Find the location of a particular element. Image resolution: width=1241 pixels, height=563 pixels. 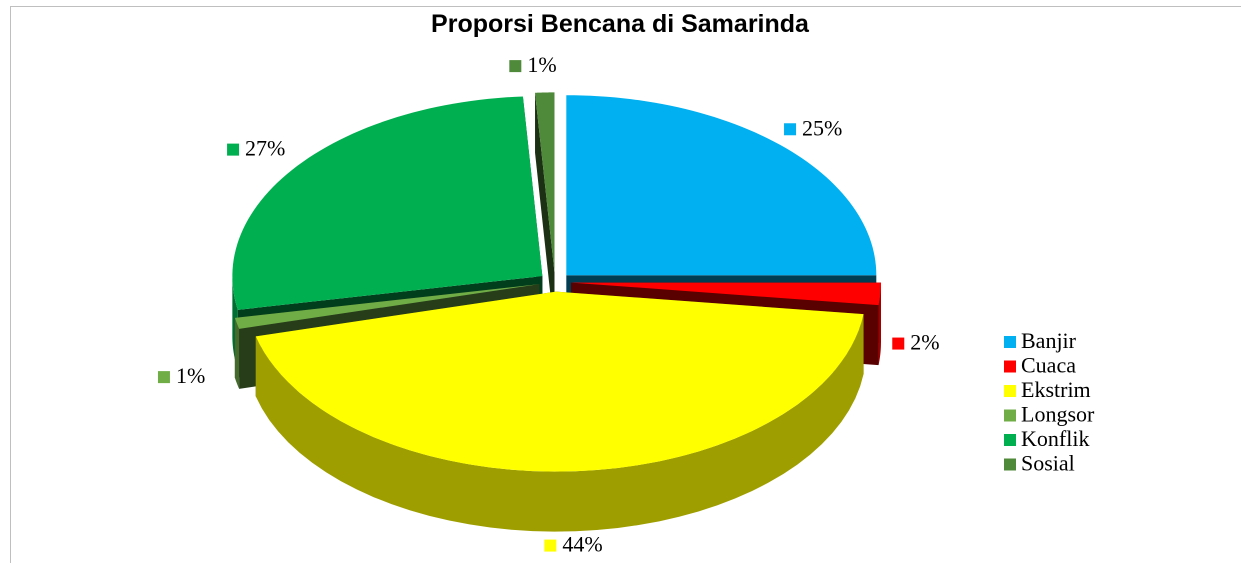

legend-label: Ekstrim is located at coordinates (1056, 389).